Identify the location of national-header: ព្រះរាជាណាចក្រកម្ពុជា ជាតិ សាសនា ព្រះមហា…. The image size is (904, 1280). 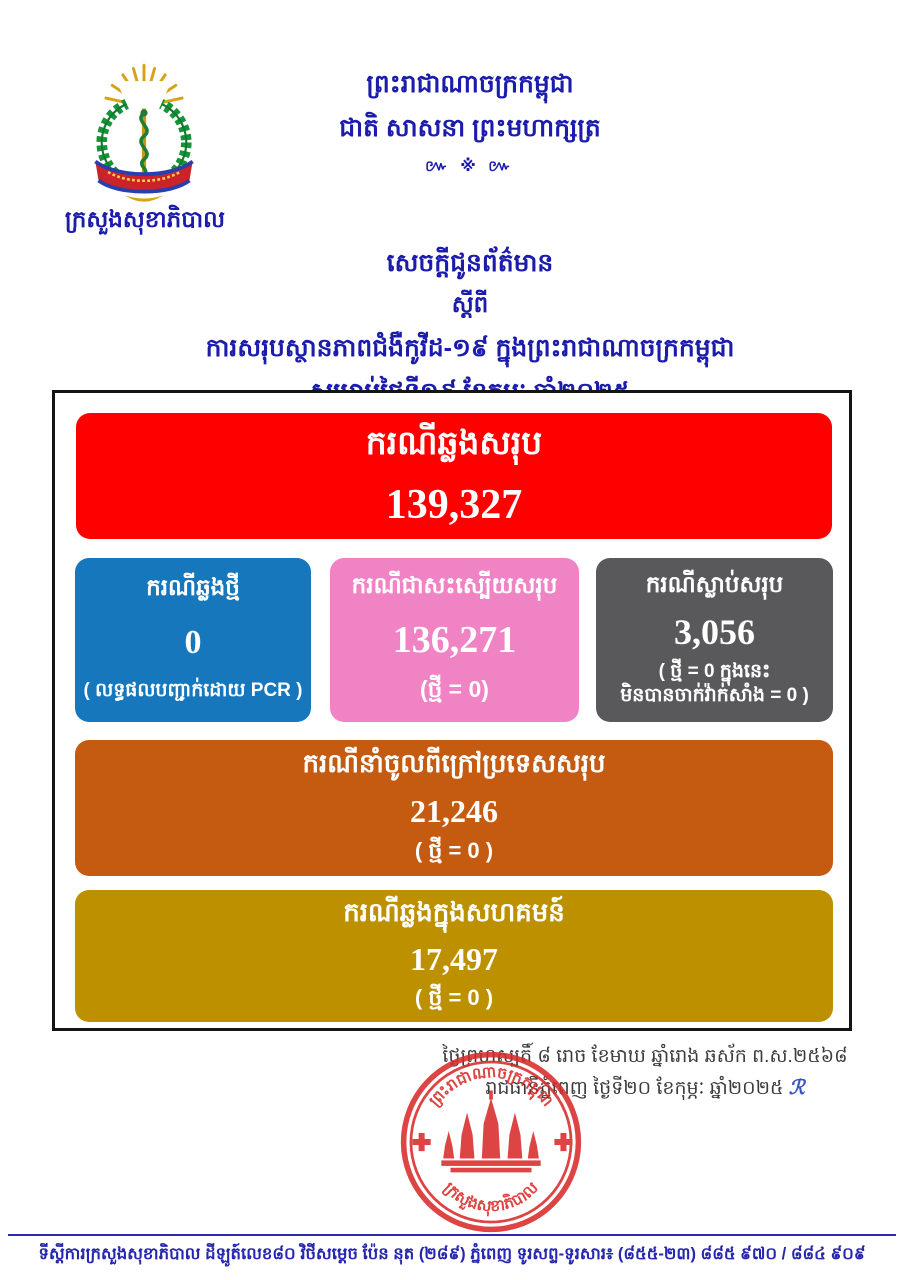
(470, 125).